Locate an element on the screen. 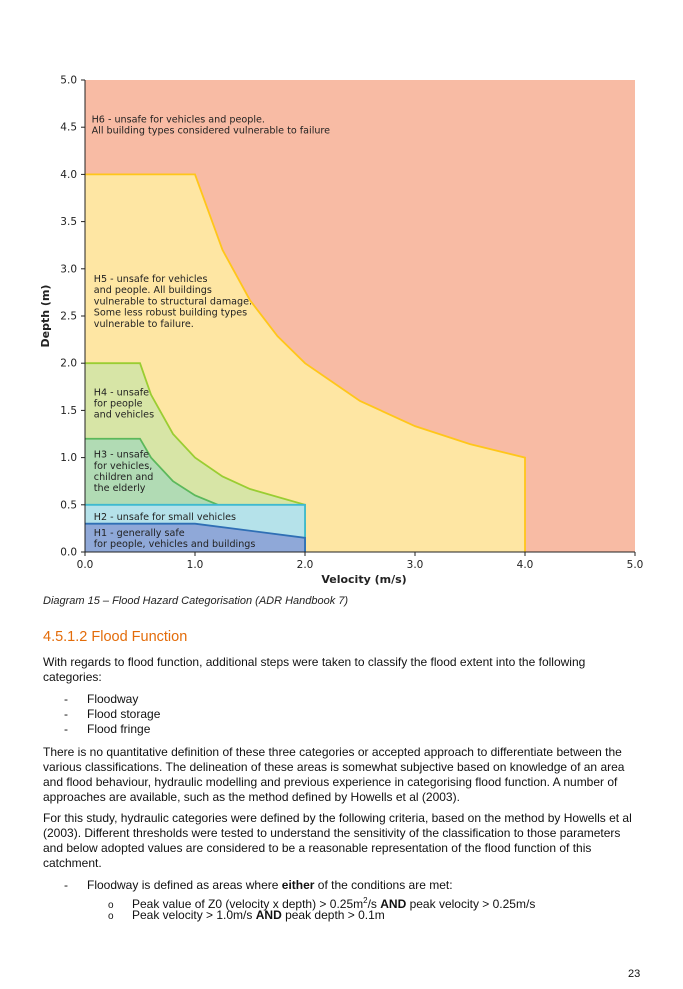  y-tick-label: 1.5 is located at coordinates (68, 411).